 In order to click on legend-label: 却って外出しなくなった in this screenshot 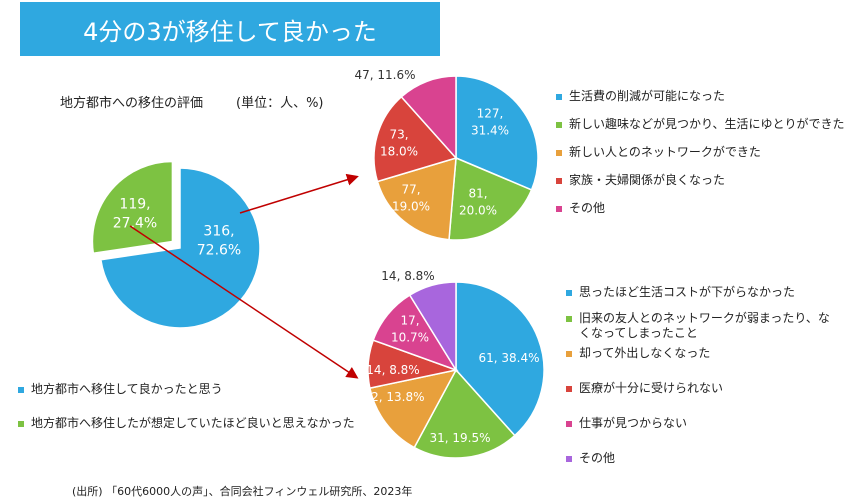, I will do `click(645, 353)`.